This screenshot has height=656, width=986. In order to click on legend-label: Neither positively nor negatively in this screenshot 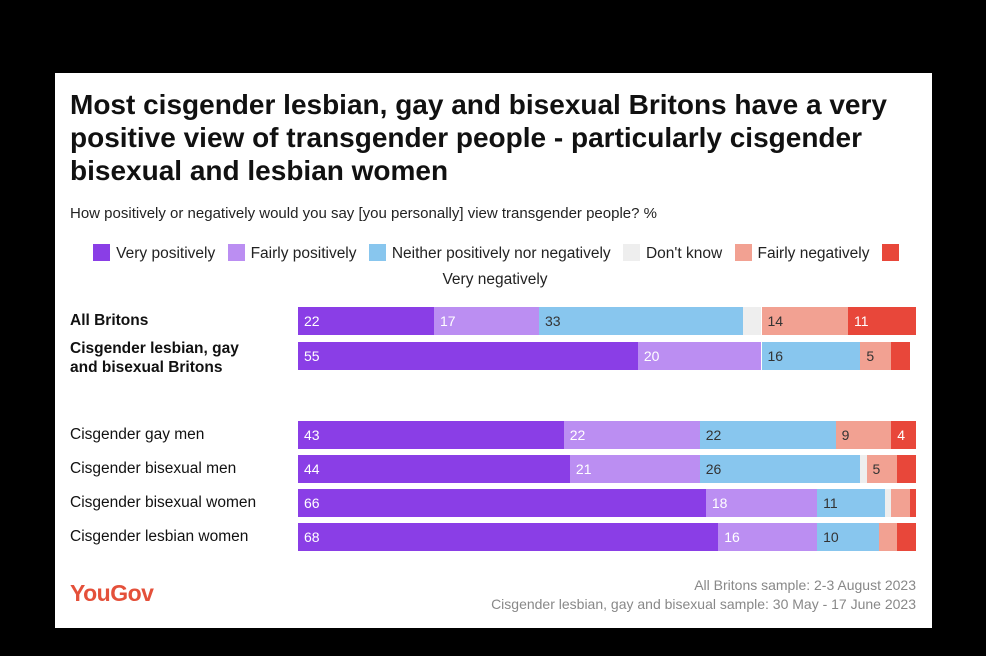, I will do `click(501, 253)`.